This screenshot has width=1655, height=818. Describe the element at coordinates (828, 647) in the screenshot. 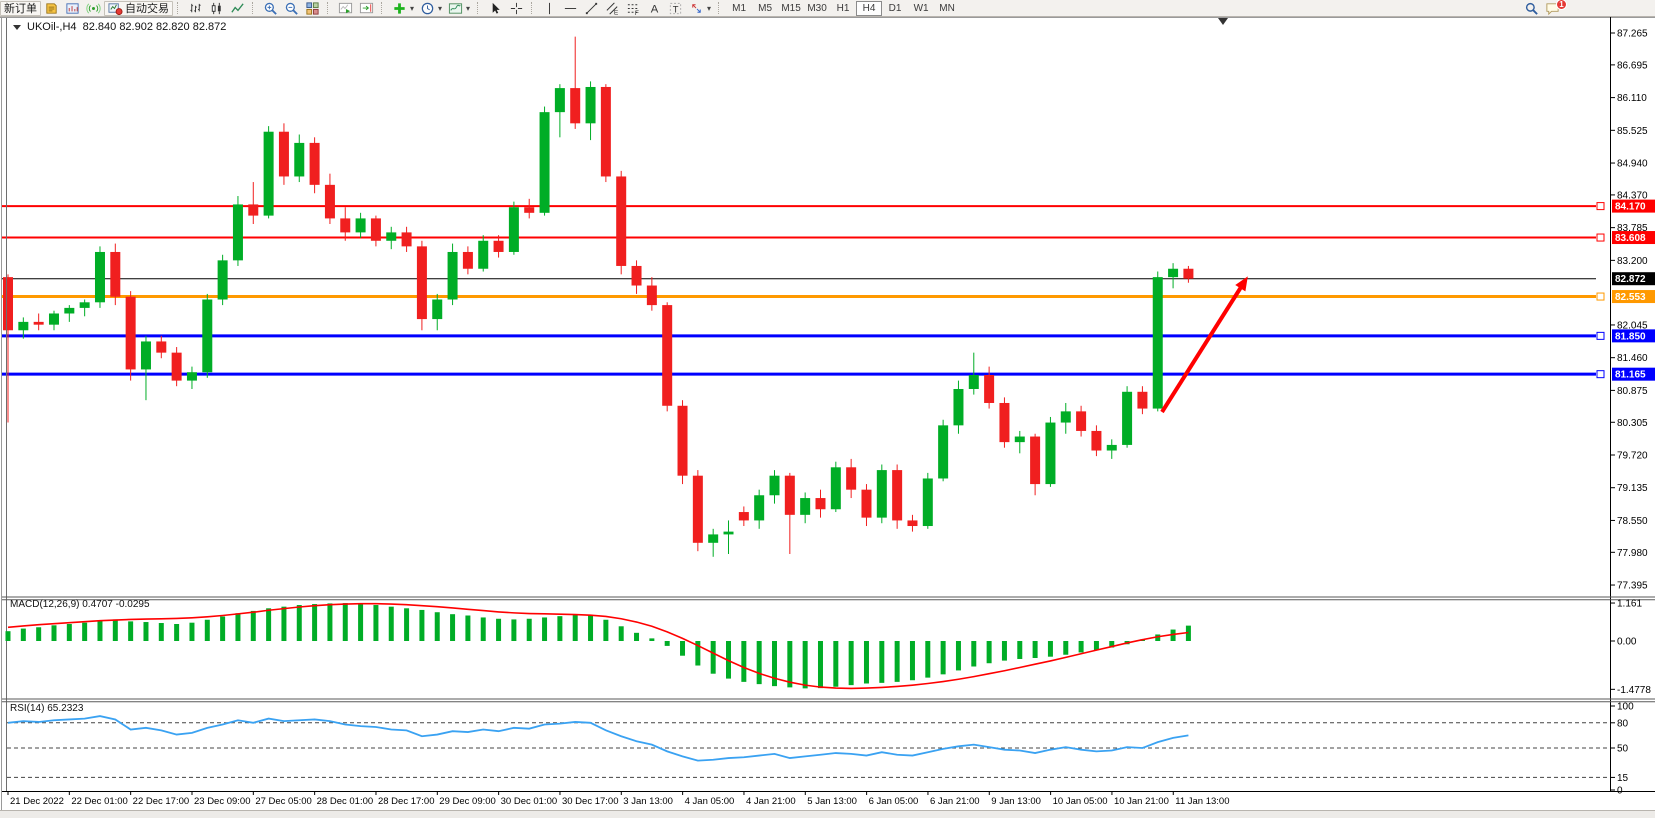

I see `macd-pane: 1.161 0.00 -1.4778` at that location.